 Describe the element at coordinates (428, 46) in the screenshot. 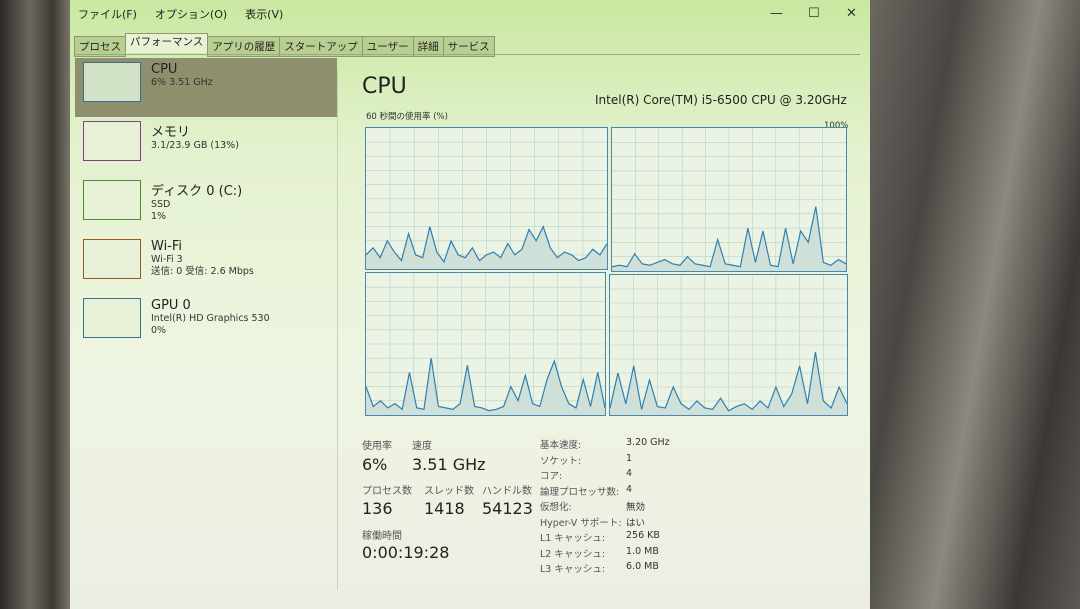

I see `tab-details: 詳細` at that location.